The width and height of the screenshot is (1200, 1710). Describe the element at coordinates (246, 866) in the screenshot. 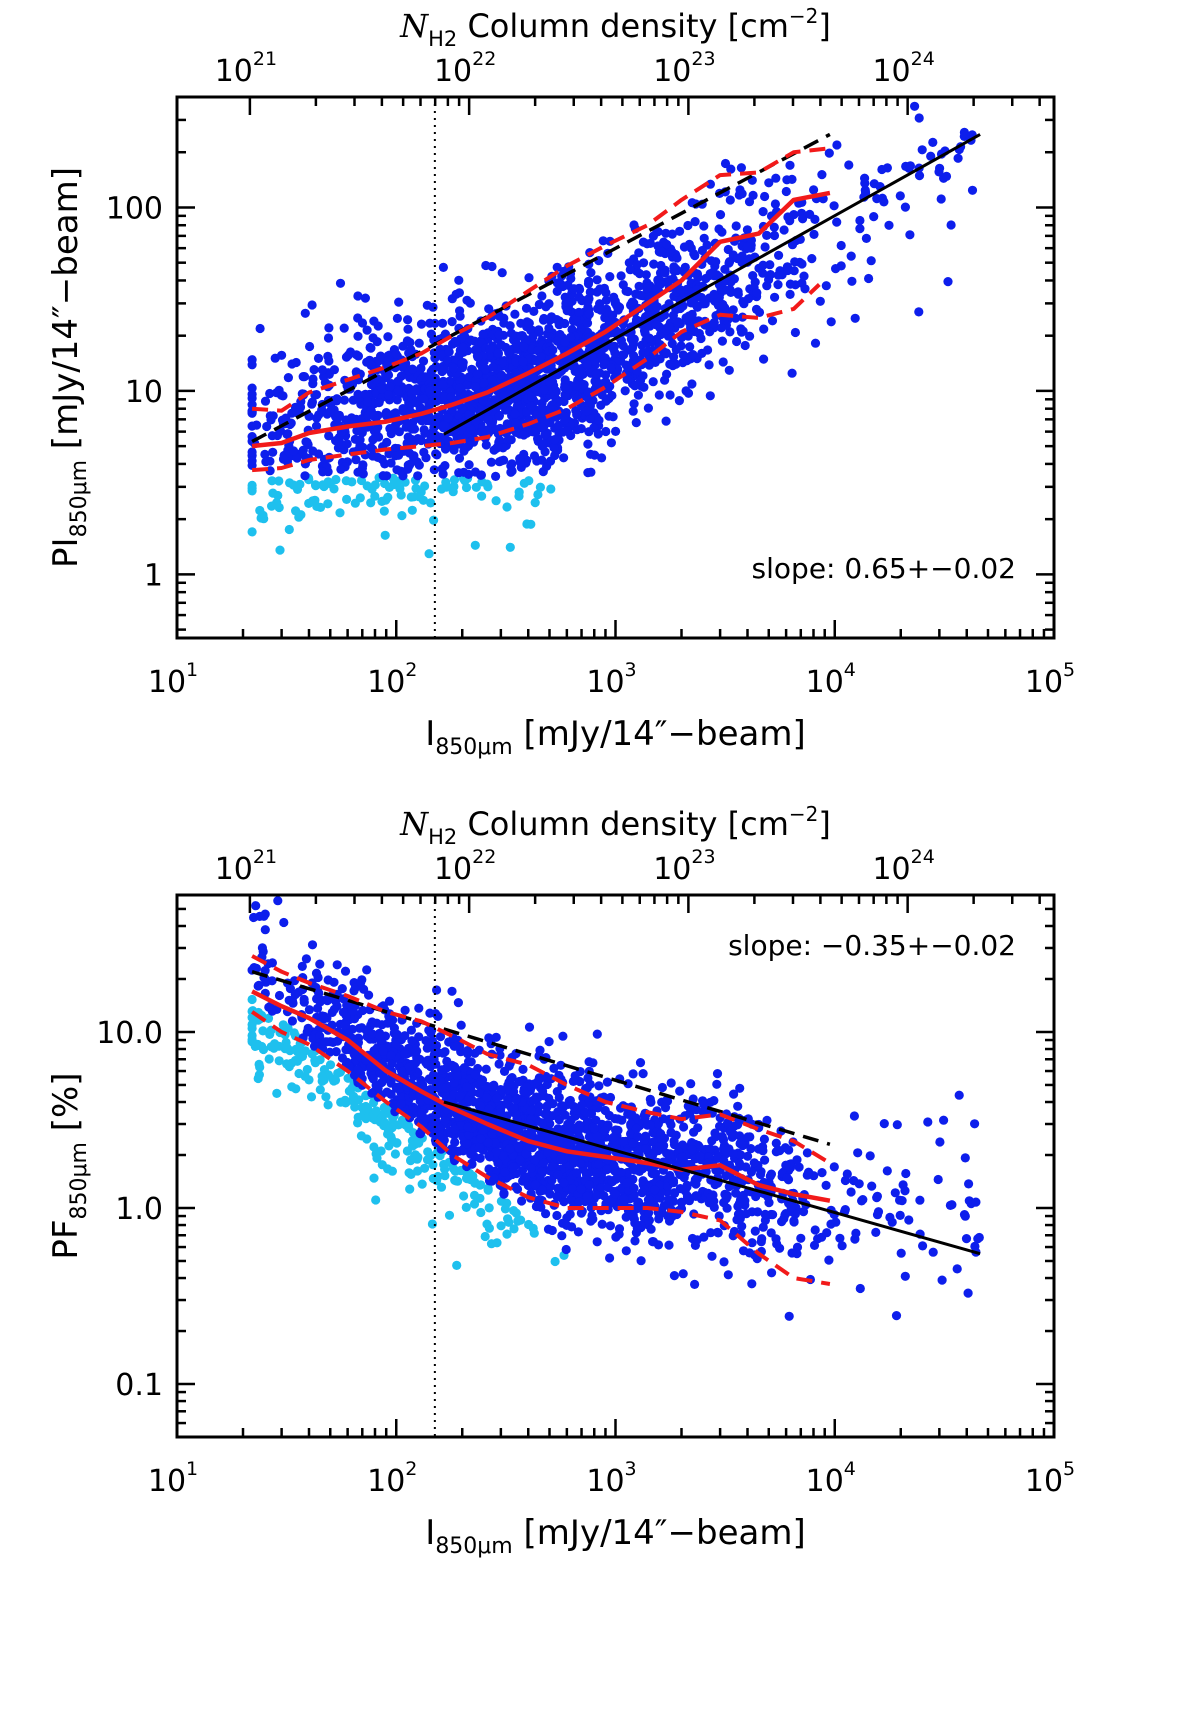

I see `top-tick-label: 1021` at that location.